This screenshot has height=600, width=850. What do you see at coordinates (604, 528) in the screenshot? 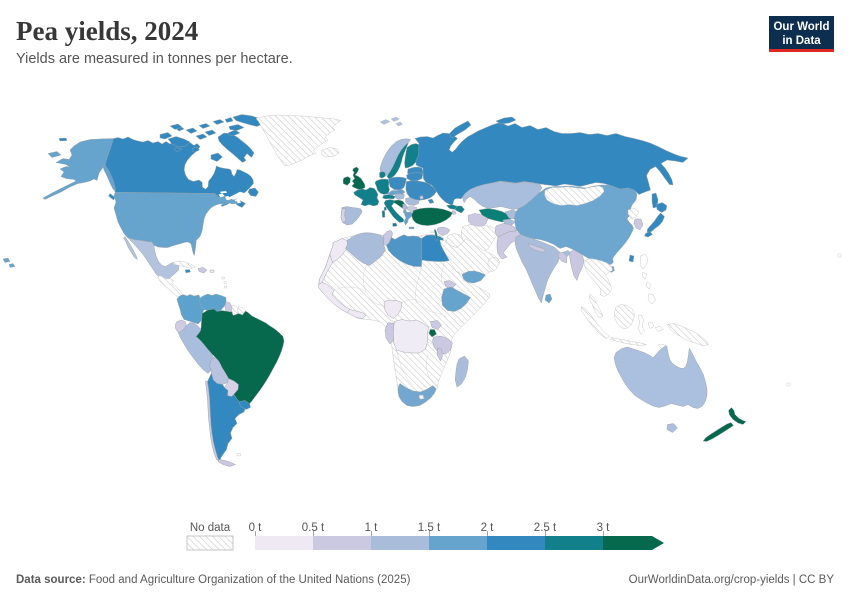
I see `svg-text: 3 t` at bounding box center [604, 528].